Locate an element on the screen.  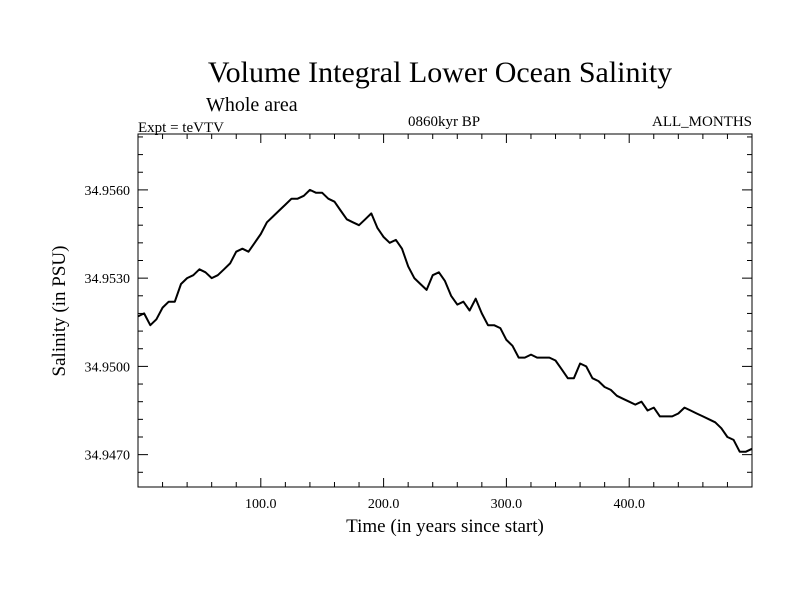
y-tick-label: 34.9530 is located at coordinates (108, 279).